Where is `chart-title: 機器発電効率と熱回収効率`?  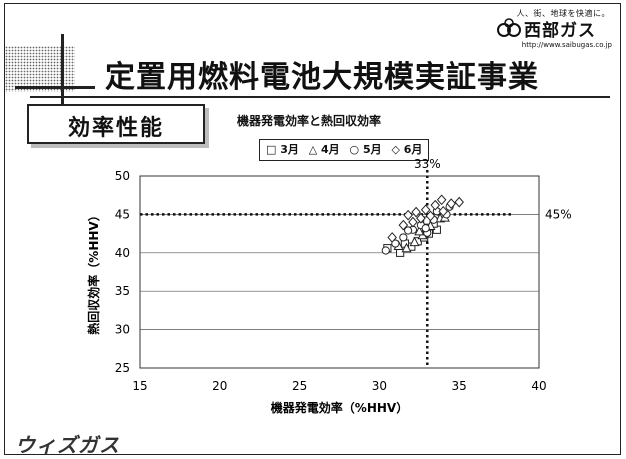
chart-title: 機器発電効率と熱回収効率 is located at coordinates (309, 121).